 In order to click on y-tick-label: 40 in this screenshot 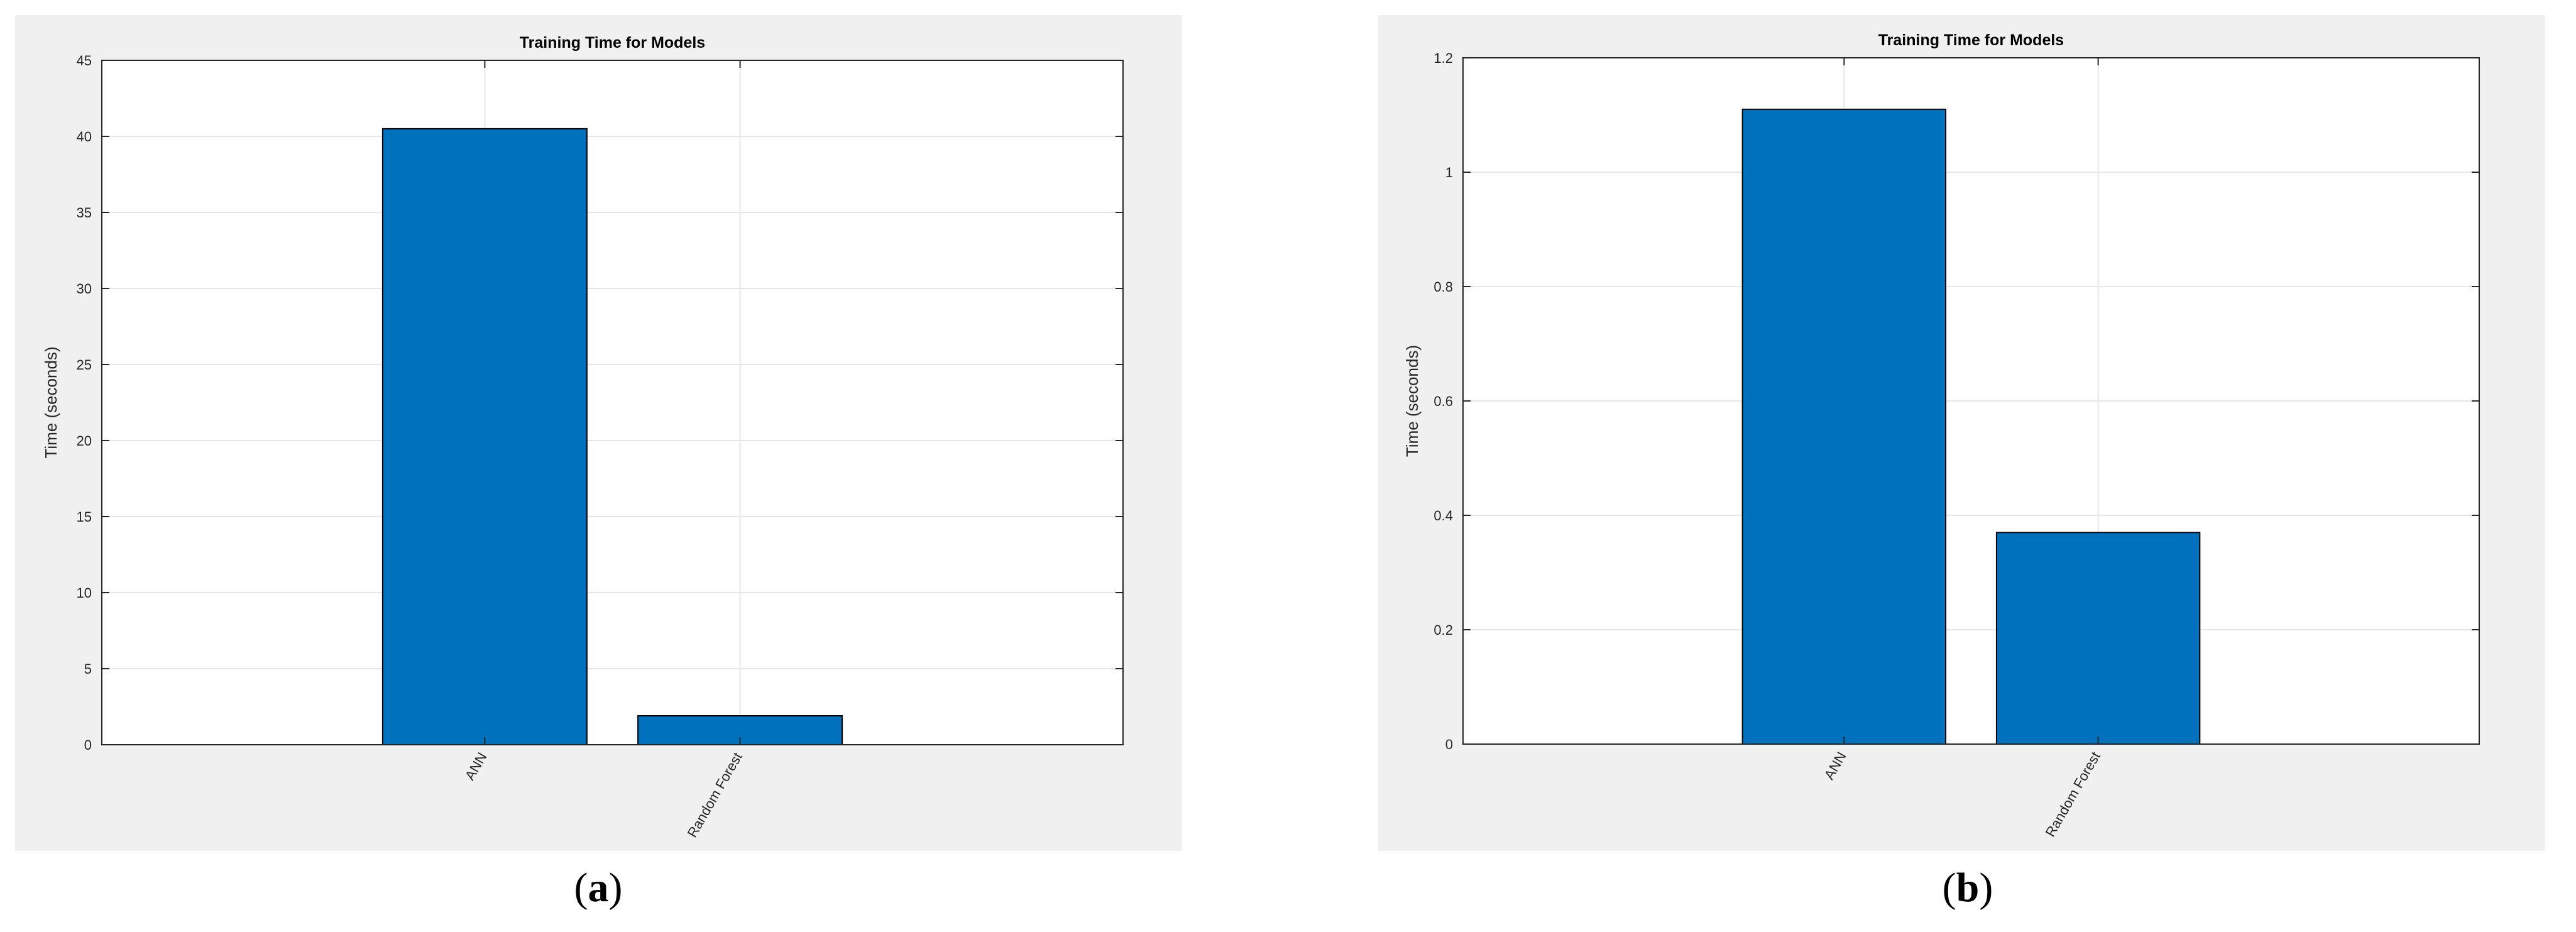, I will do `click(85, 137)`.